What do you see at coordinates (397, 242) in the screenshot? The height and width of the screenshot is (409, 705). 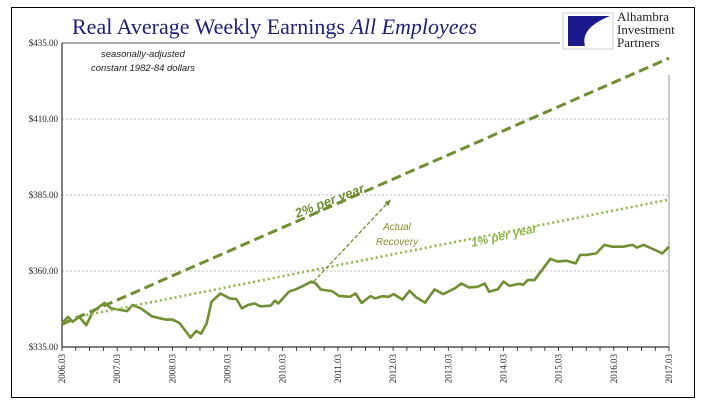 I see `annotation-recovery: Recovery` at bounding box center [397, 242].